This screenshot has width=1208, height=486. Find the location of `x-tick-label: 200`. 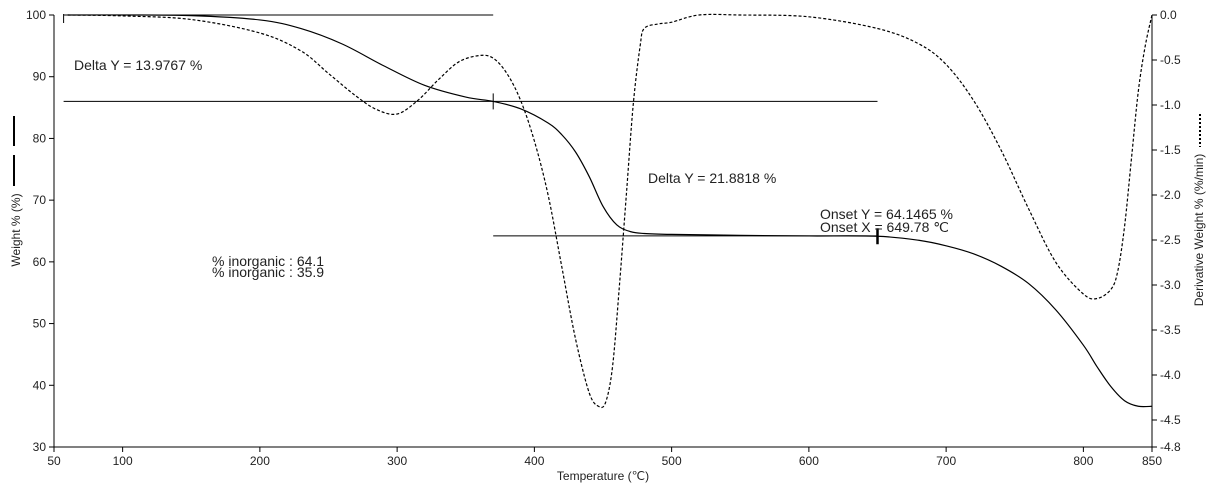

x-tick-label: 200 is located at coordinates (260, 461).